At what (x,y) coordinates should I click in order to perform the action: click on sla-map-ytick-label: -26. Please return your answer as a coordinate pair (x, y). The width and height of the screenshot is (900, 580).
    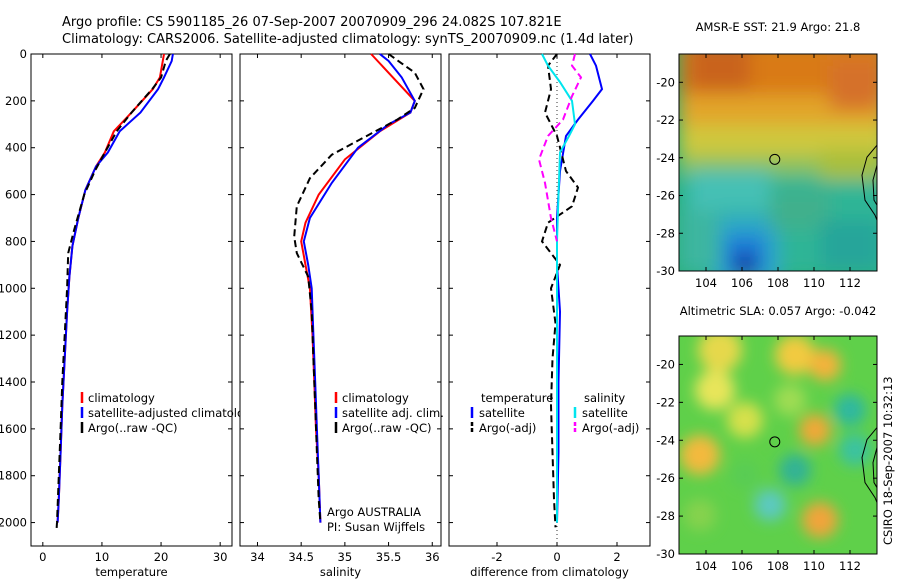
    Looking at the image, I should click on (665, 478).